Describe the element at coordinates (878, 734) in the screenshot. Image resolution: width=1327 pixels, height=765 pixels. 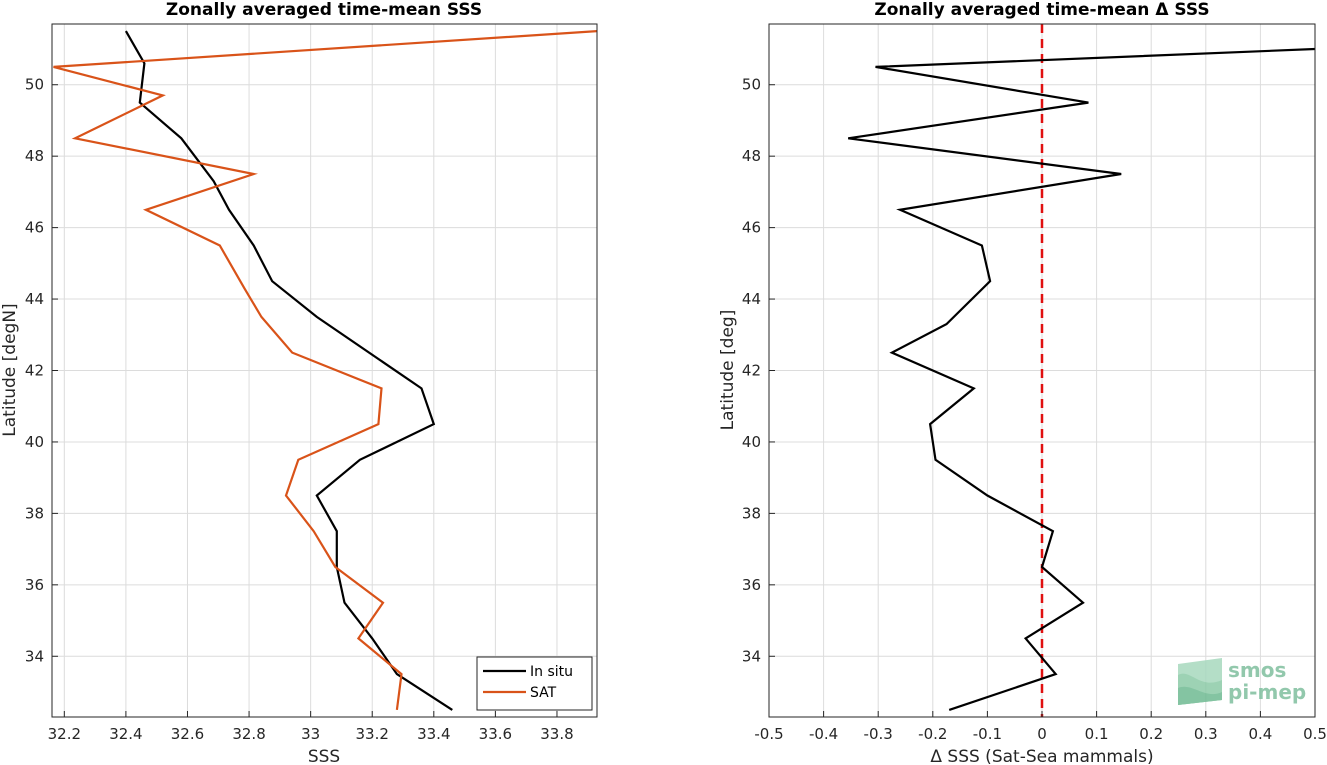
I see `right-x-tick-label: -0.3` at that location.